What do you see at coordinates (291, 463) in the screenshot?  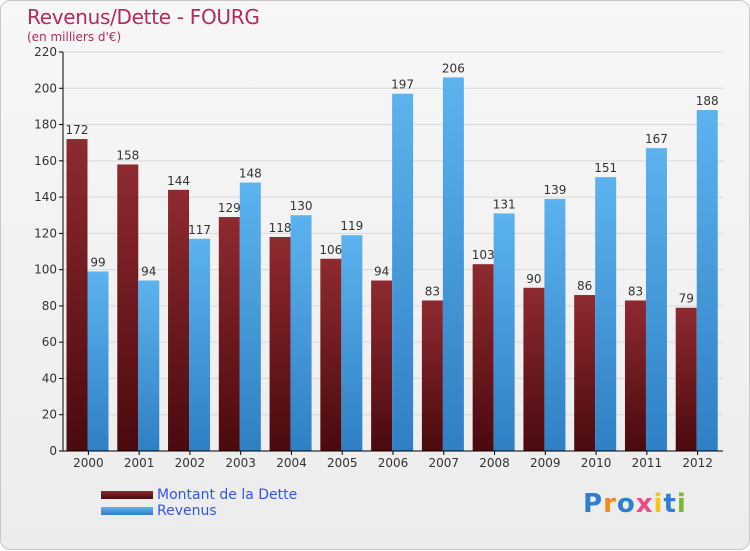 I see `x-tick-label-2004: 2004` at bounding box center [291, 463].